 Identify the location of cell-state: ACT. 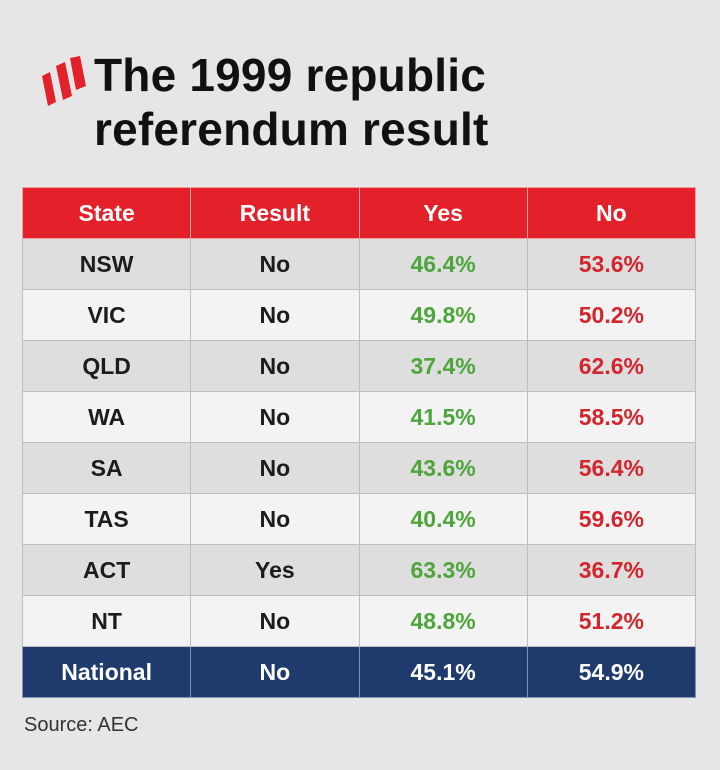
(106, 570).